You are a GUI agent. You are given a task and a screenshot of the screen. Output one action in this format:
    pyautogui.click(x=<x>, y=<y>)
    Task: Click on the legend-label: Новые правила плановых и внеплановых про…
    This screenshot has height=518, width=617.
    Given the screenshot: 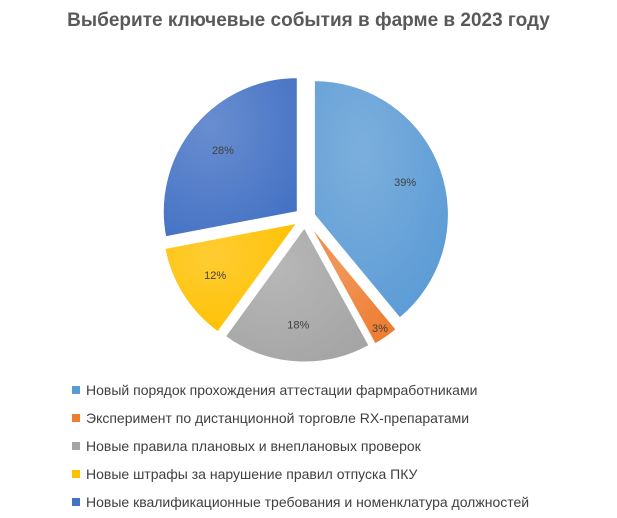 What is the action you would take?
    pyautogui.click(x=253, y=446)
    